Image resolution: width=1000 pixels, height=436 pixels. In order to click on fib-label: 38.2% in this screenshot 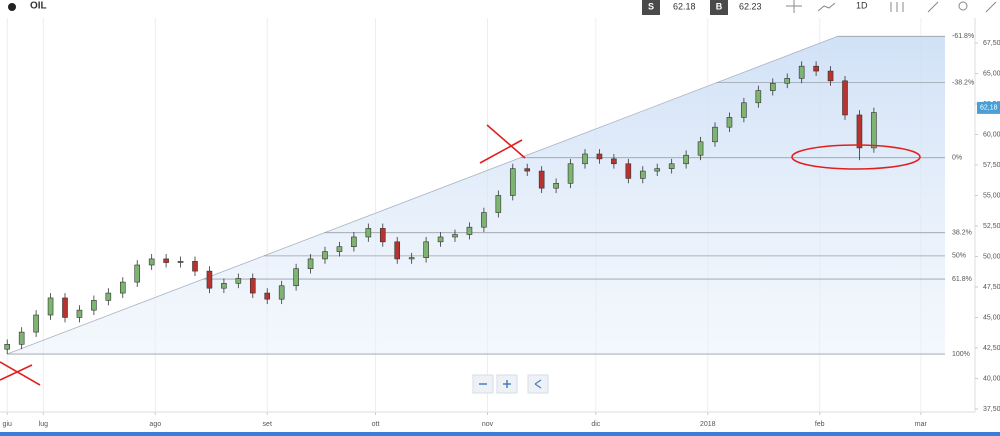, I will do `click(962, 233)`.